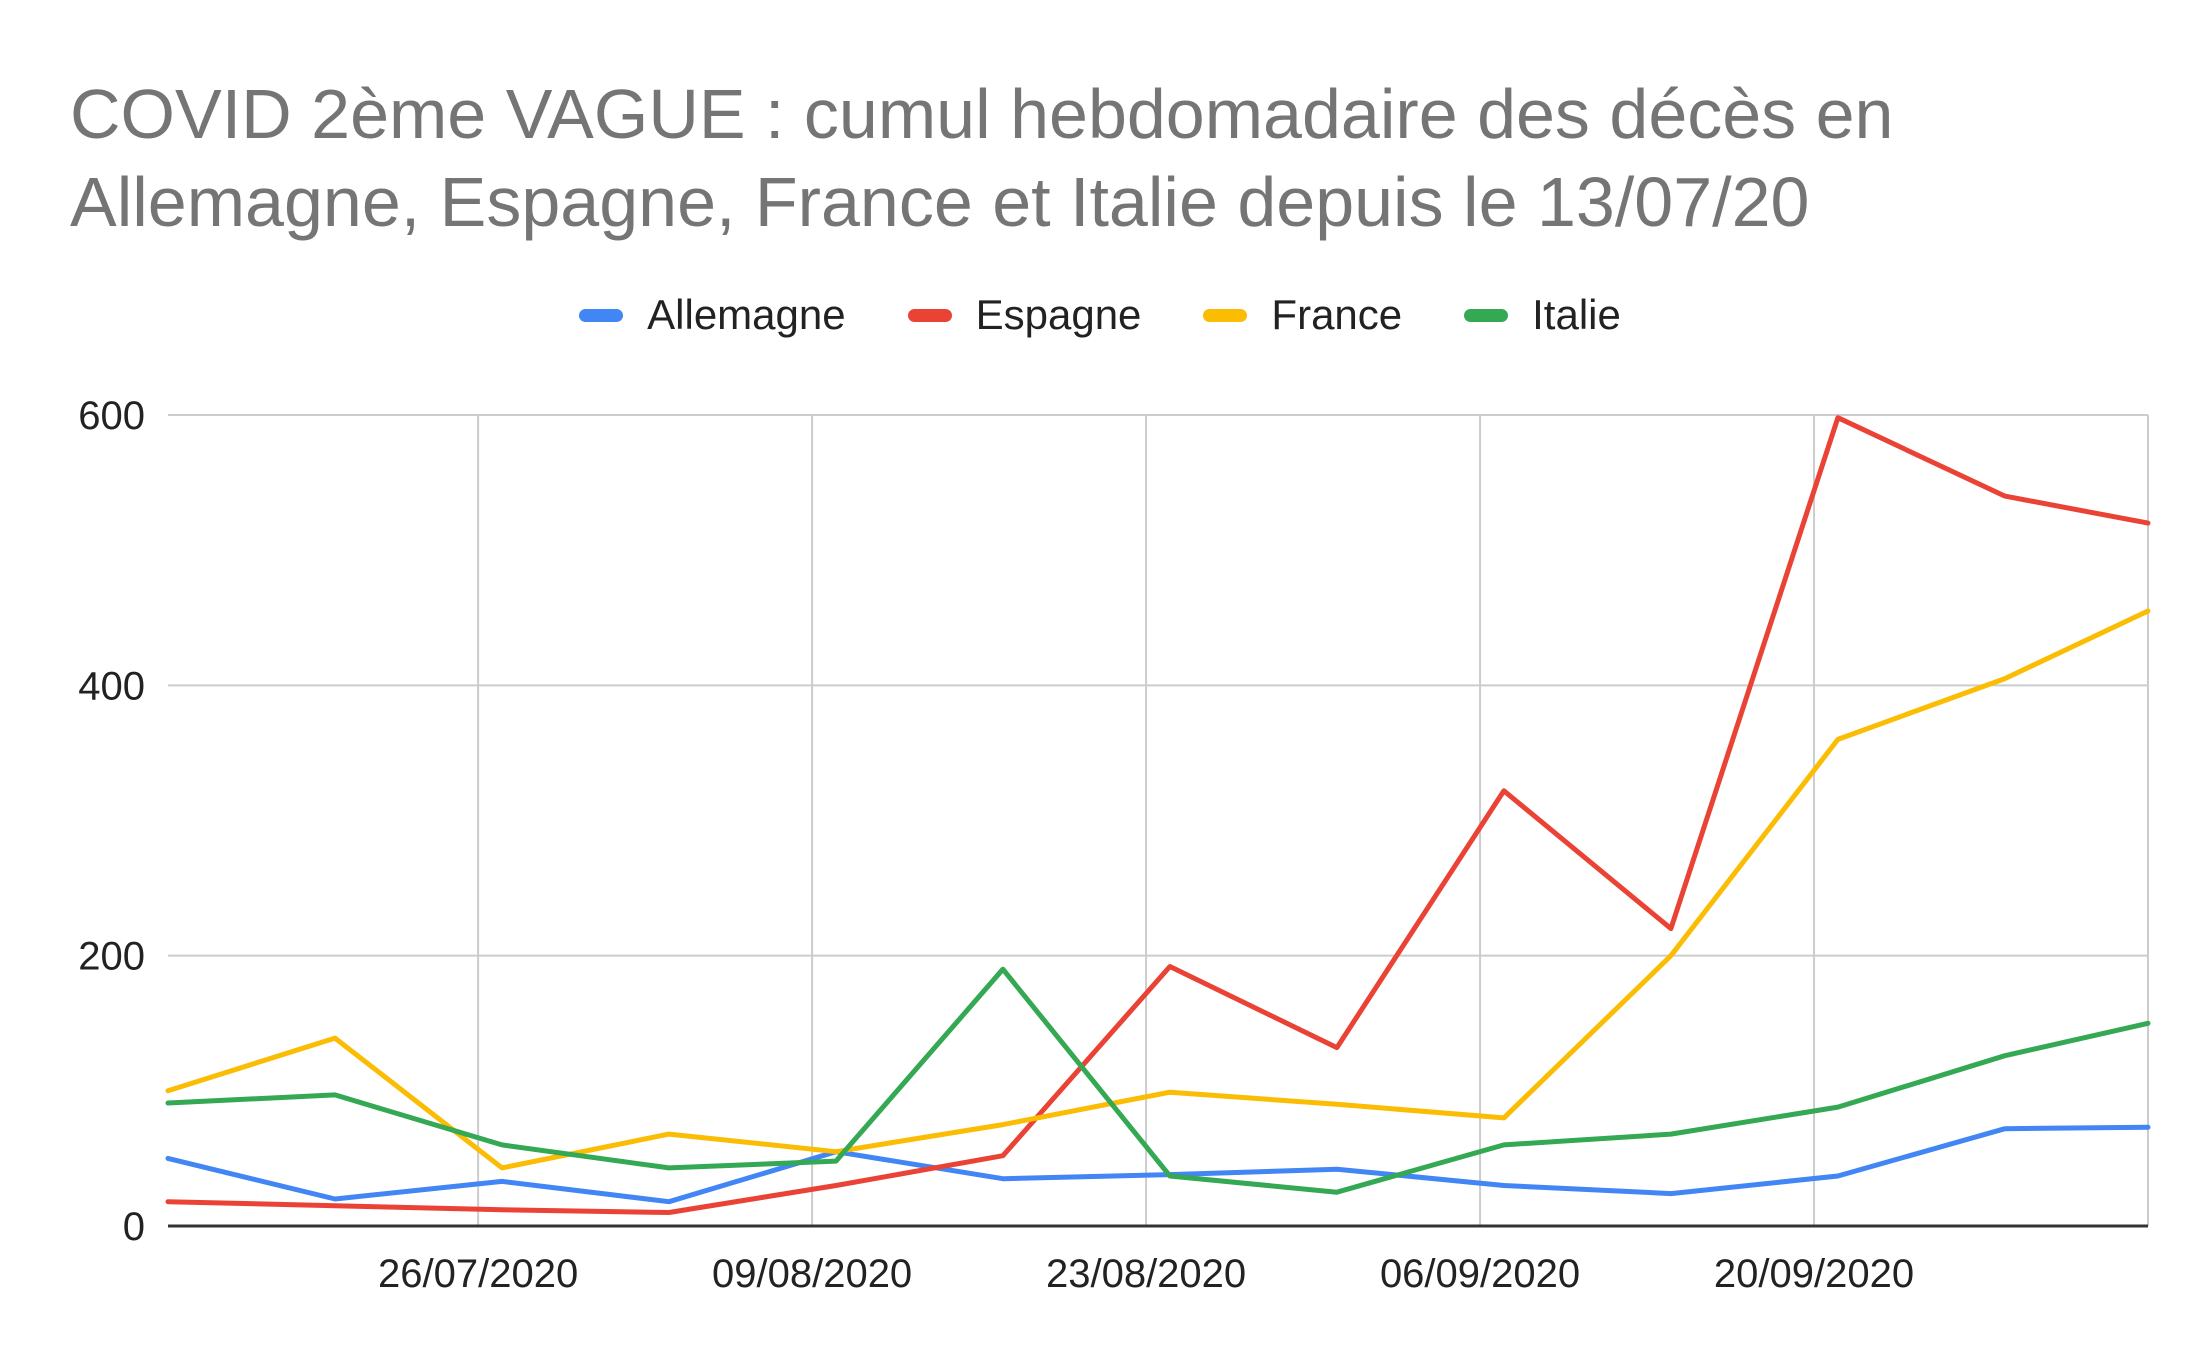 Image resolution: width=2200 pixels, height=1360 pixels. What do you see at coordinates (1814, 1274) in the screenshot?
I see `x-tick-label: 20/09/2020` at bounding box center [1814, 1274].